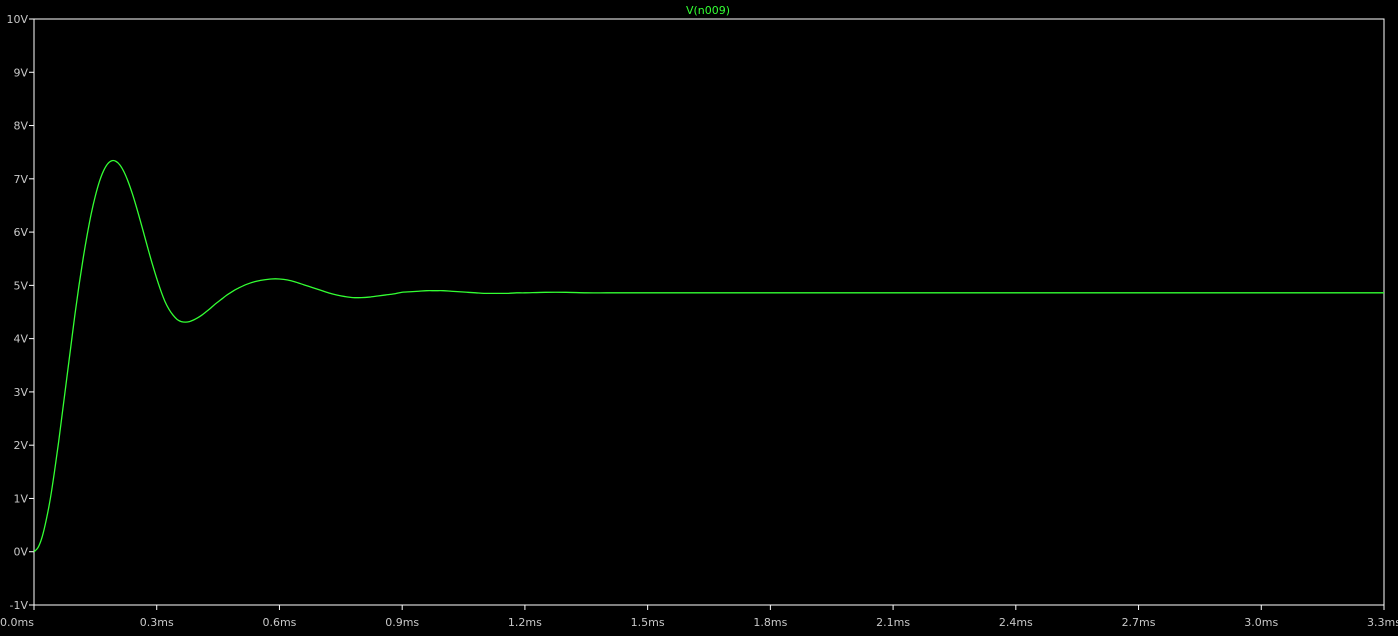  Describe the element at coordinates (525, 622) in the screenshot. I see `x-tick-label: 1.2ms` at that location.